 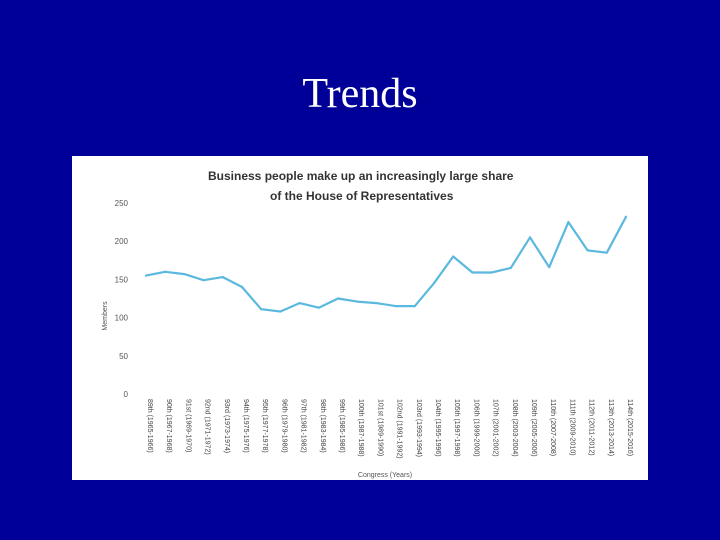 What do you see at coordinates (362, 196) in the screenshot?
I see `chart-title-line-2: of the House of Representatives` at bounding box center [362, 196].